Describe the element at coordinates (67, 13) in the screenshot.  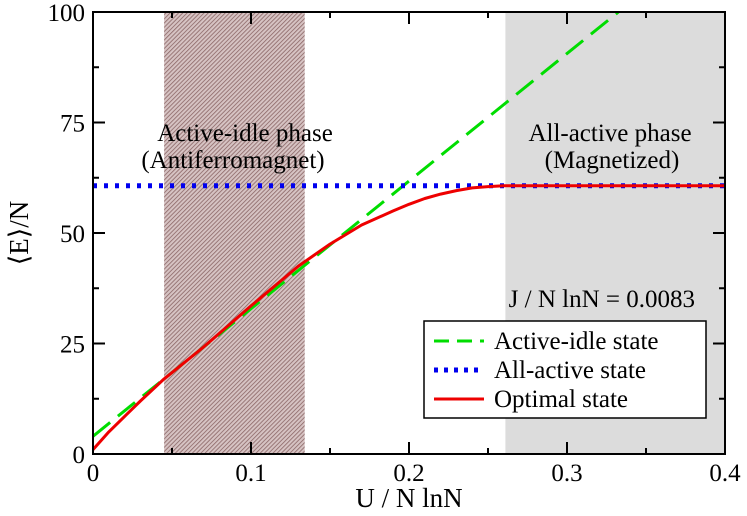
I see `y-tick-label: 100` at that location.